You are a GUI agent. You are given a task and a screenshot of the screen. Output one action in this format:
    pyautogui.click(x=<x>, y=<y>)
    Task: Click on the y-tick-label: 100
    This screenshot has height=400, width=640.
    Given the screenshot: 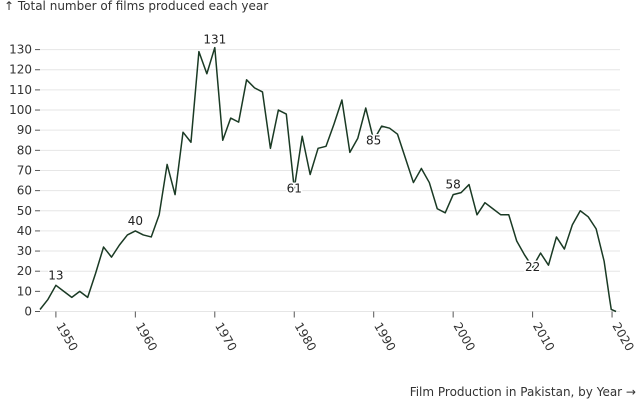 What is the action you would take?
    pyautogui.click(x=20, y=110)
    